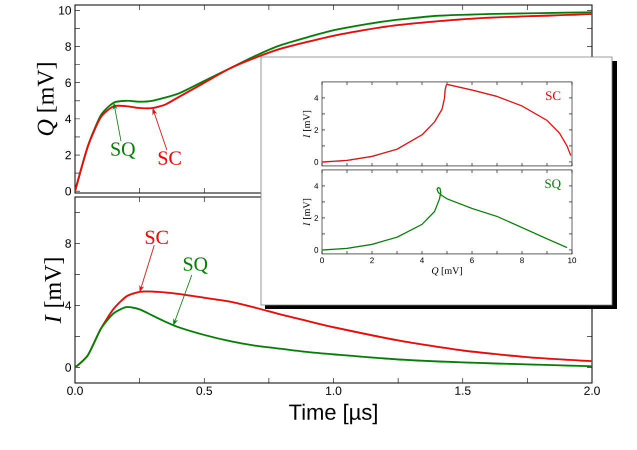 The height and width of the screenshot is (450, 637). I want to click on text: SQ, so click(553, 184).